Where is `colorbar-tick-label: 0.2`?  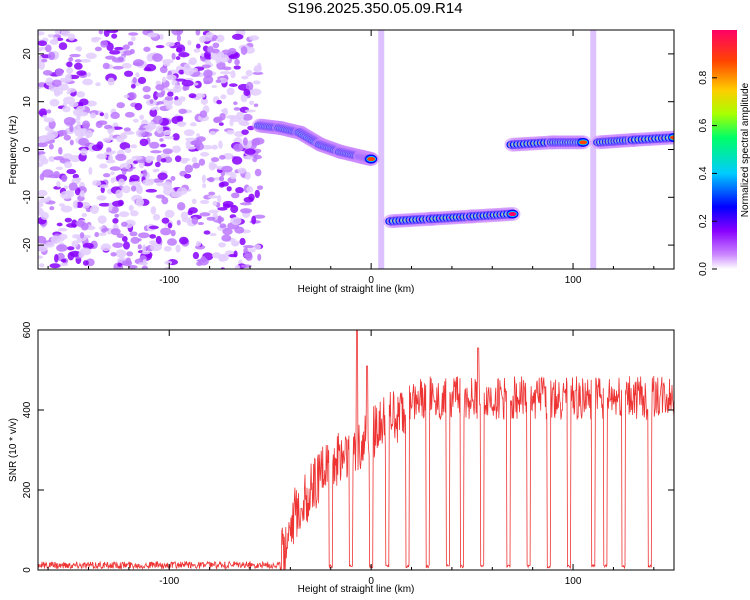 colorbar-tick-label: 0.2 is located at coordinates (703, 221).